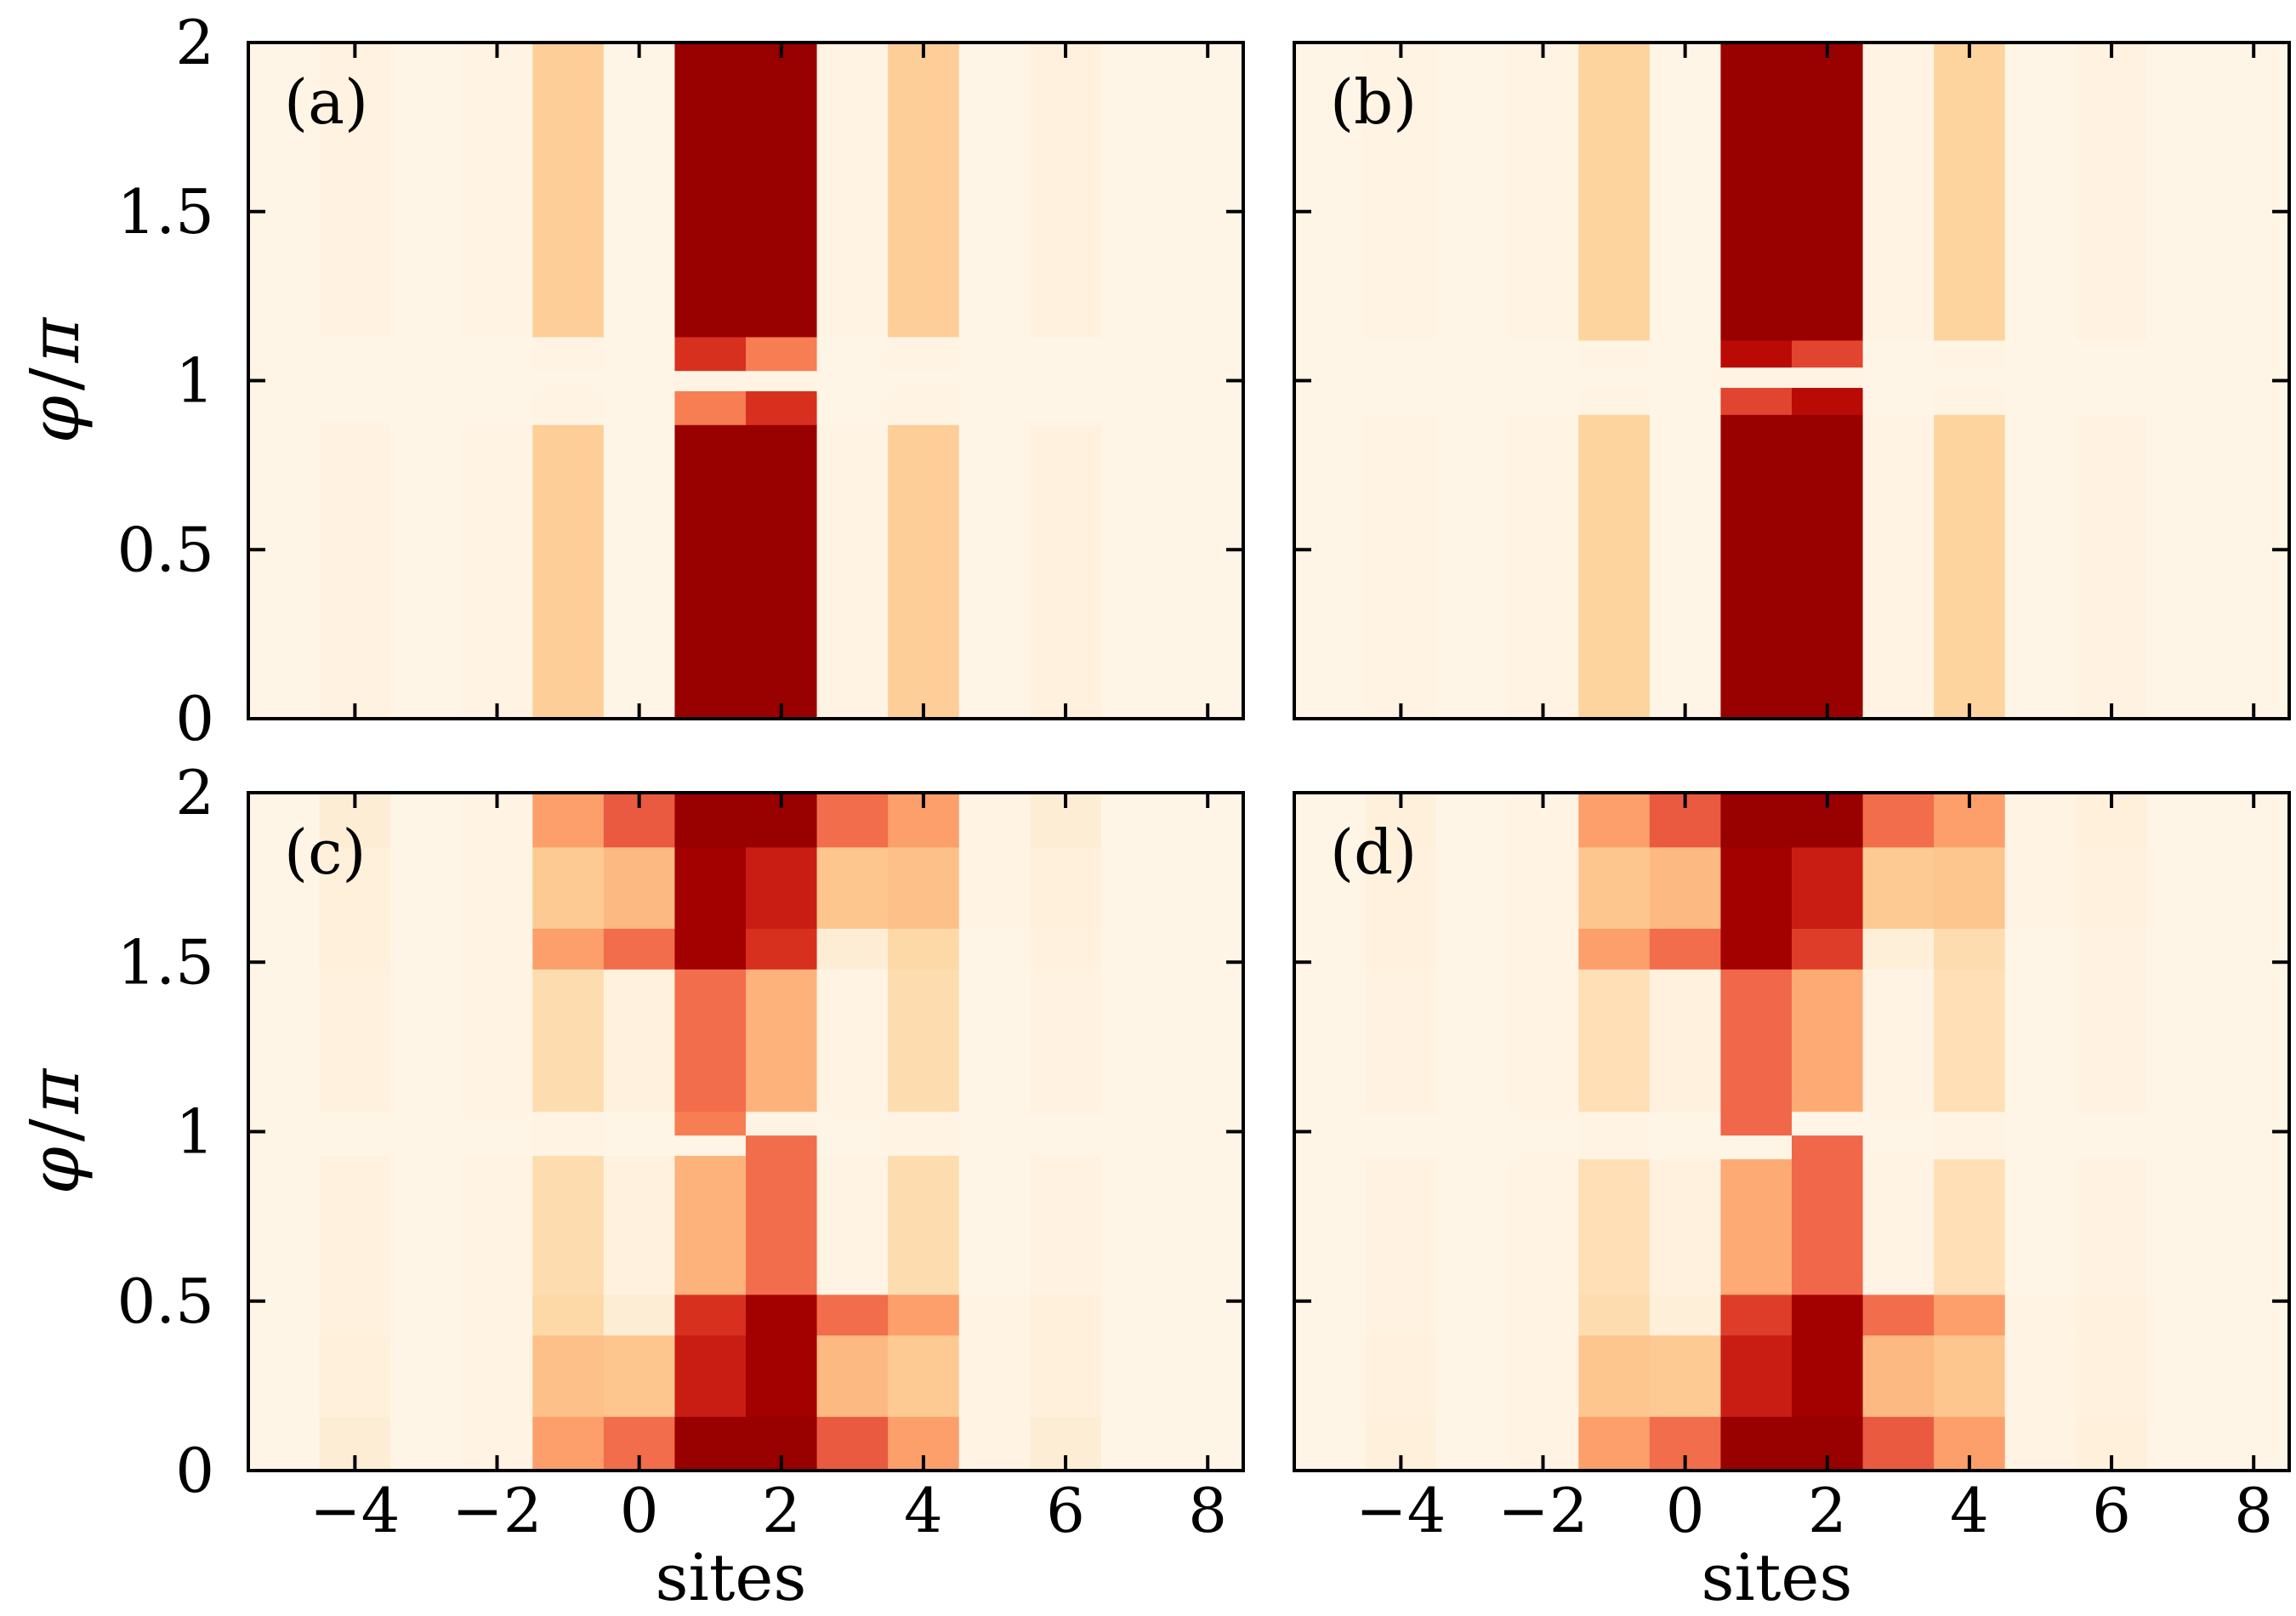  Describe the element at coordinates (194, 42) in the screenshot. I see `y-tick-label: 2` at that location.